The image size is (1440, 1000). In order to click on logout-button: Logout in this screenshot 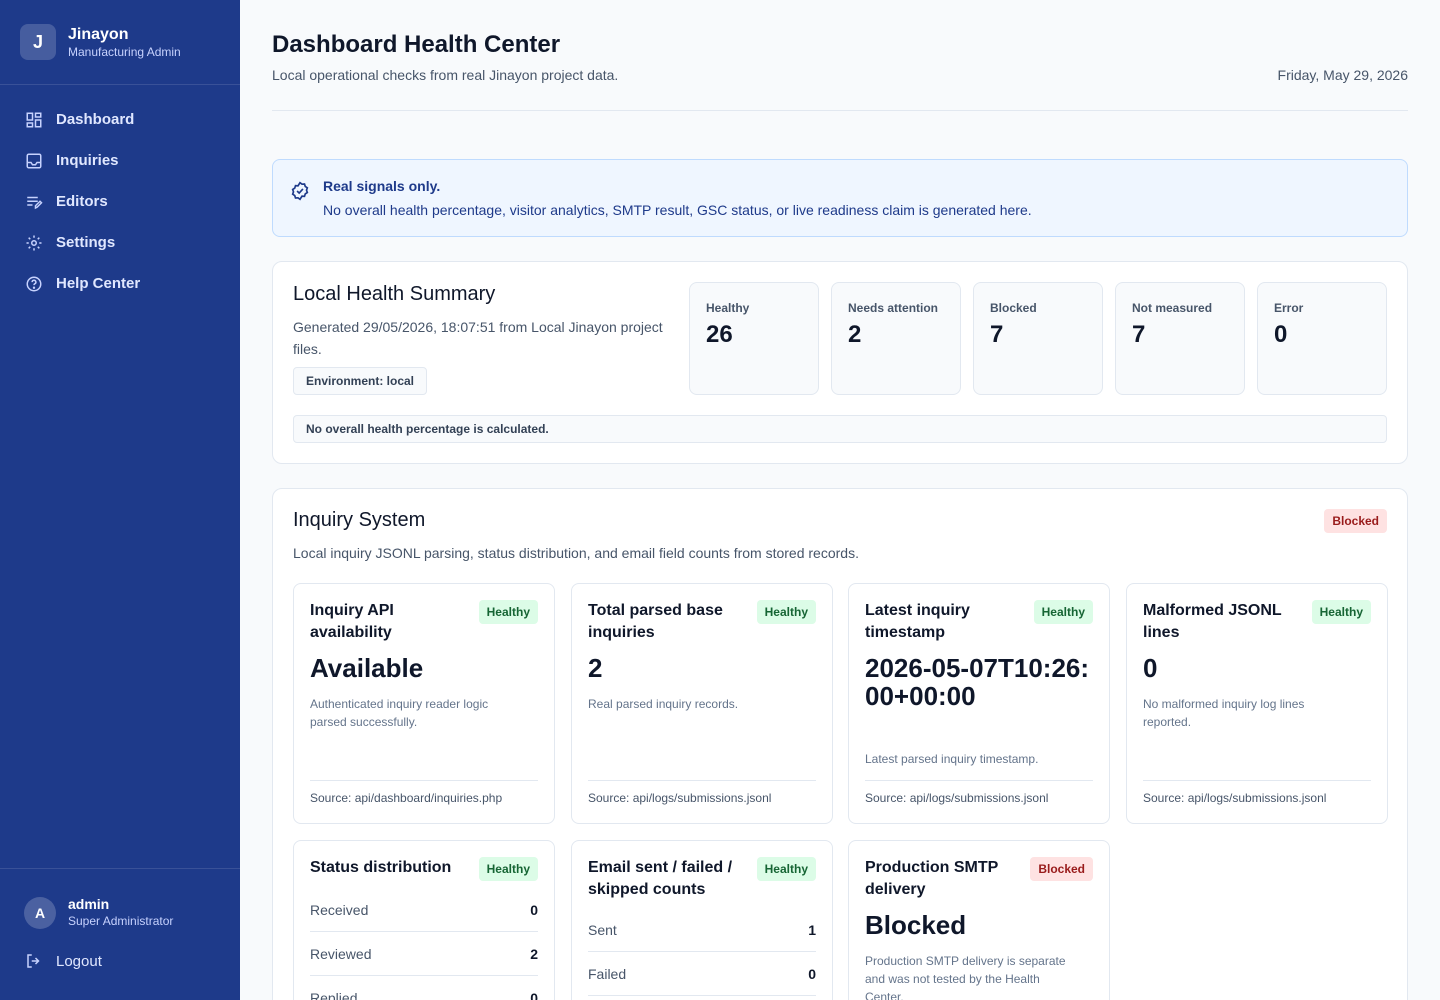, I will do `click(120, 950)`.